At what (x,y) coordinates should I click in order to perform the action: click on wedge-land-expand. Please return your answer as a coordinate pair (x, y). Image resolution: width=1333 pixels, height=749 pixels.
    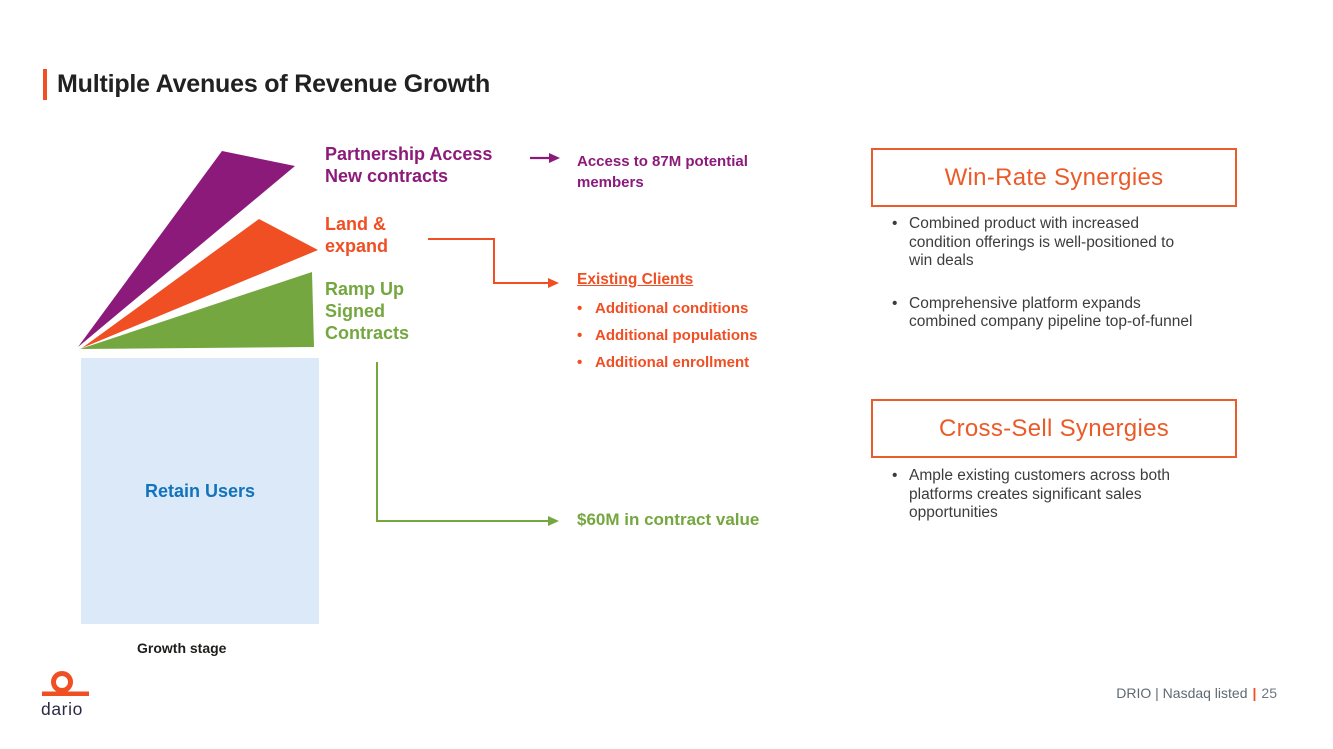
    Looking at the image, I should click on (200, 283).